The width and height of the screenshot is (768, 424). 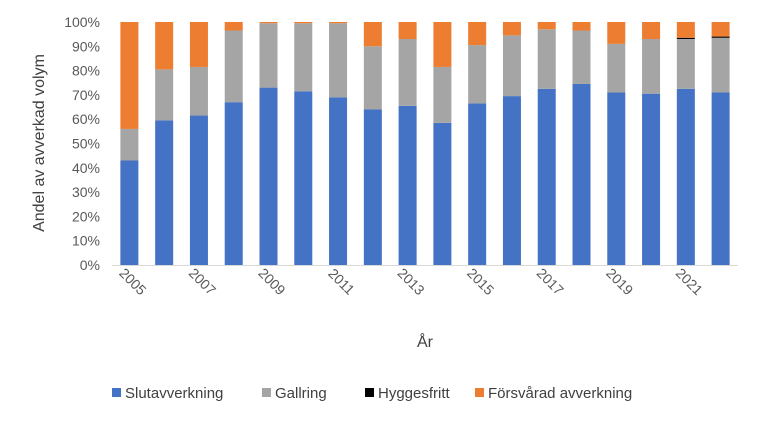 What do you see at coordinates (86, 241) in the screenshot?
I see `y-tick-label: 10%` at bounding box center [86, 241].